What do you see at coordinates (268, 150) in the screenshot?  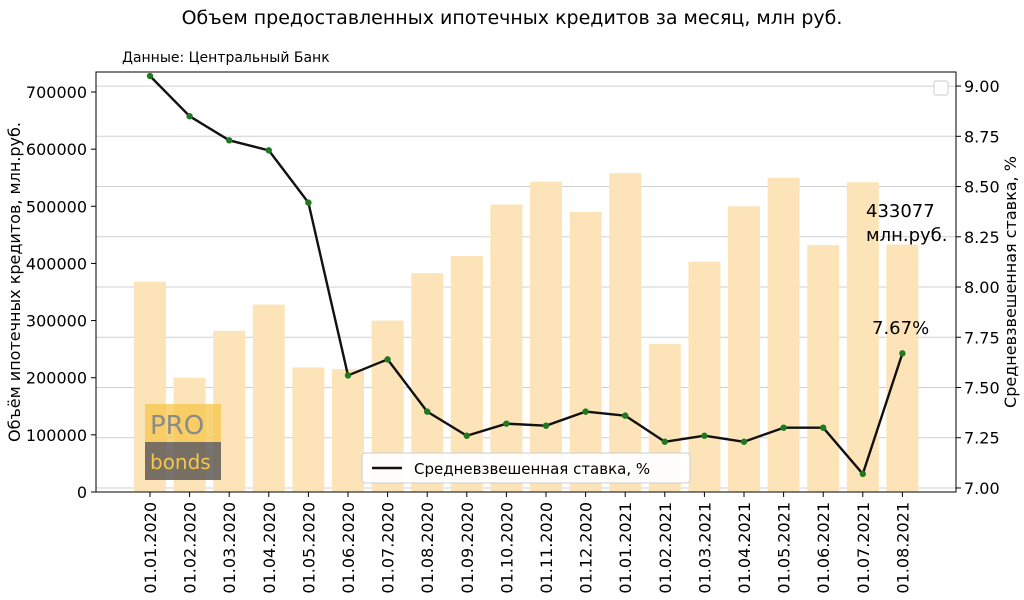 I see `rate-point-01.04.2020` at bounding box center [268, 150].